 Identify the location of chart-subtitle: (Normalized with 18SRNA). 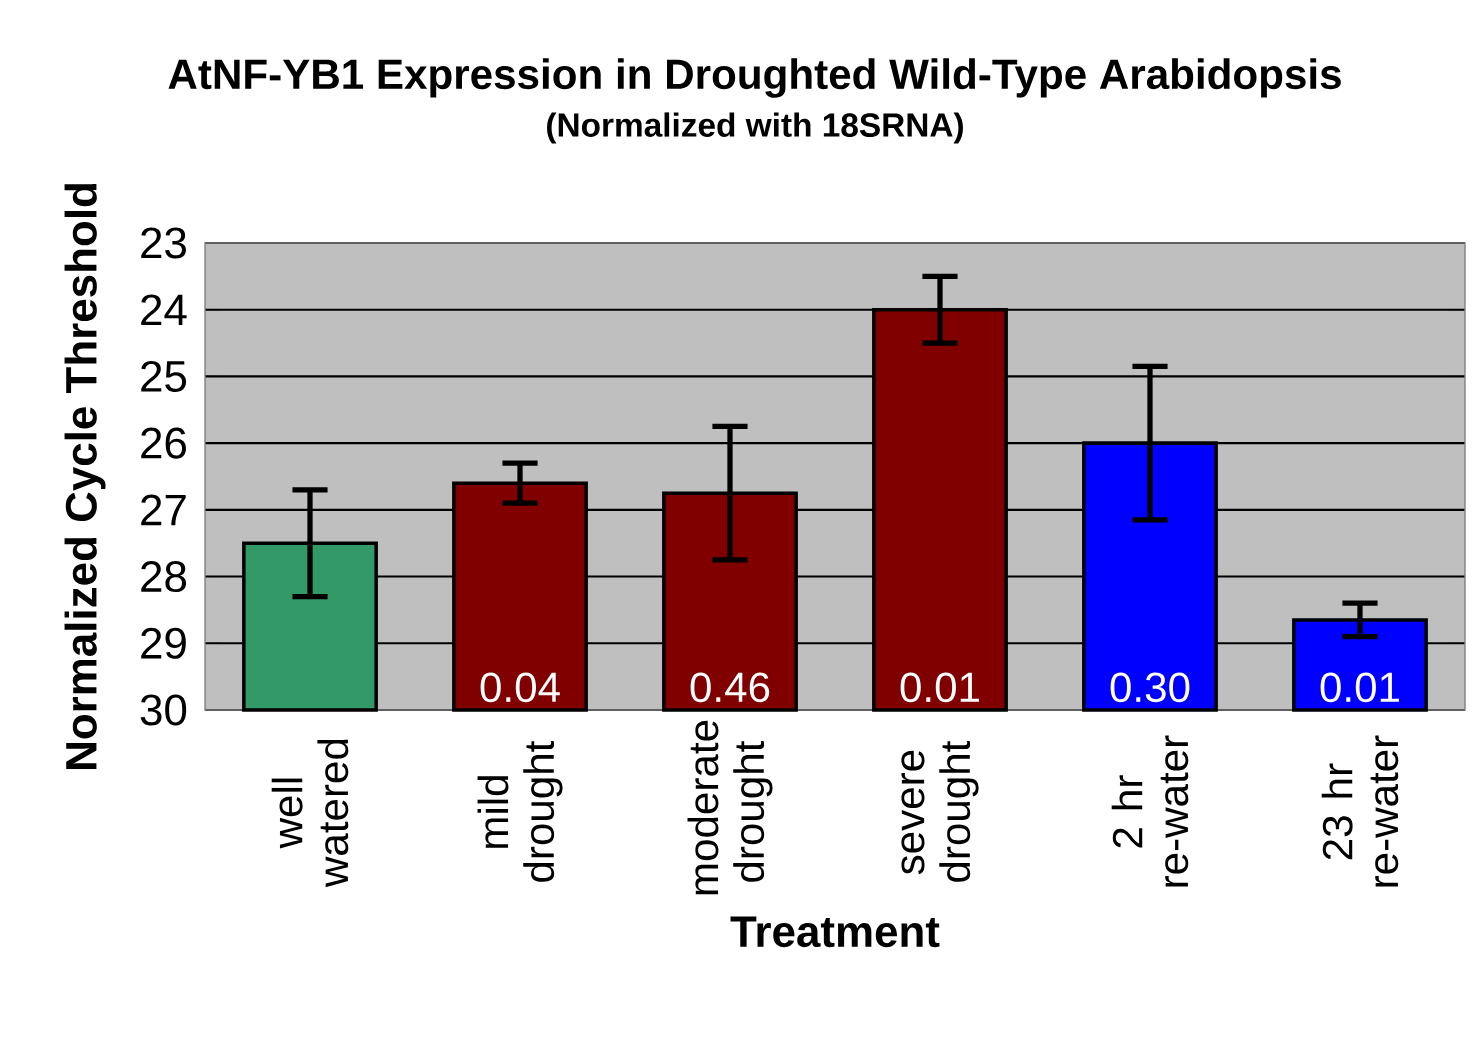
(755, 128).